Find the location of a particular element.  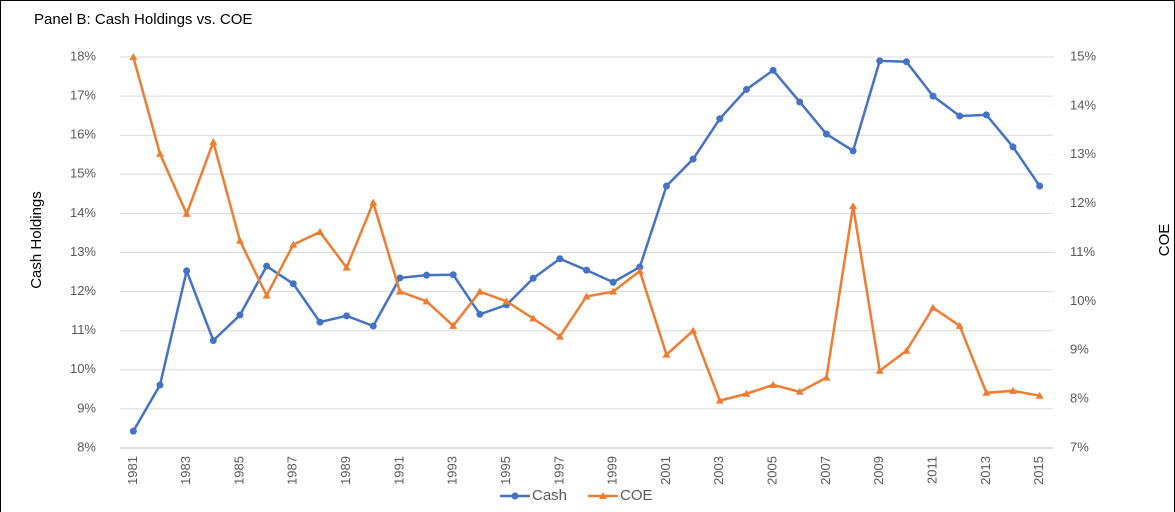

y-tick-label: 9% is located at coordinates (86, 407).